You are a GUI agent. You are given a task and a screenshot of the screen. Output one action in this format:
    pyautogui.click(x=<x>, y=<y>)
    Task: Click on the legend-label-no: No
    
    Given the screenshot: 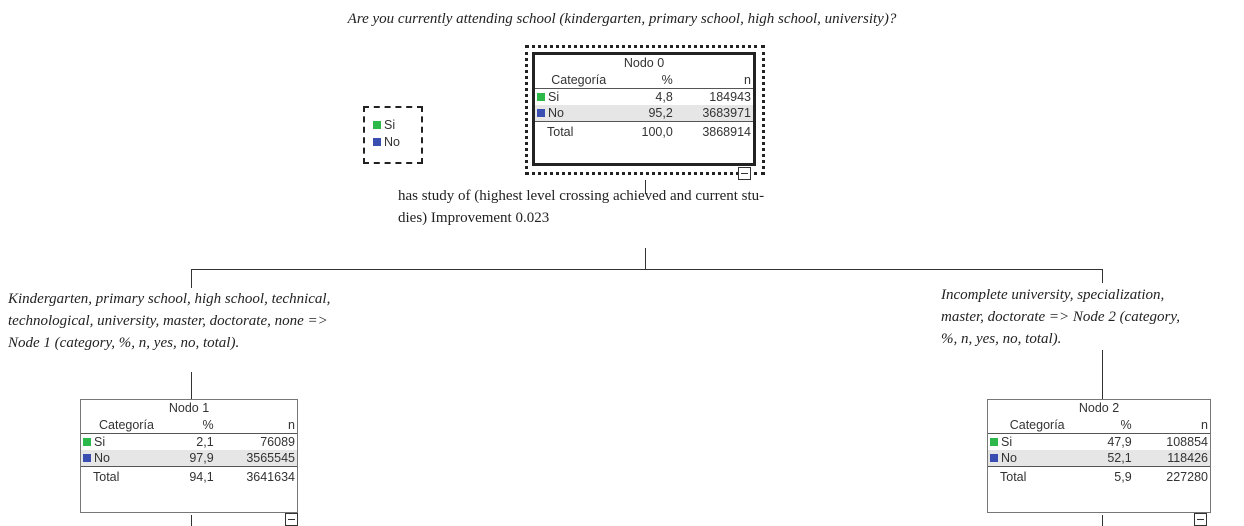 What is the action you would take?
    pyautogui.click(x=392, y=142)
    